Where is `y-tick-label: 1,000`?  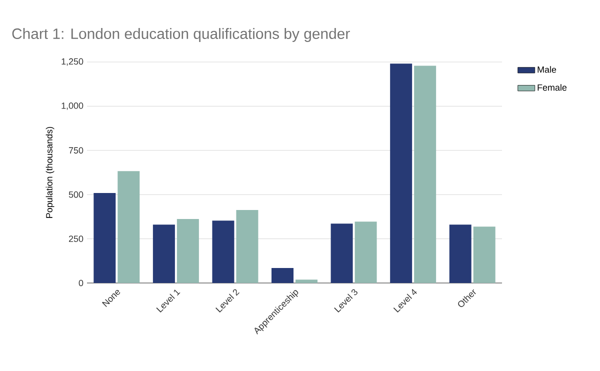
y-tick-label: 1,000 is located at coordinates (73, 106).